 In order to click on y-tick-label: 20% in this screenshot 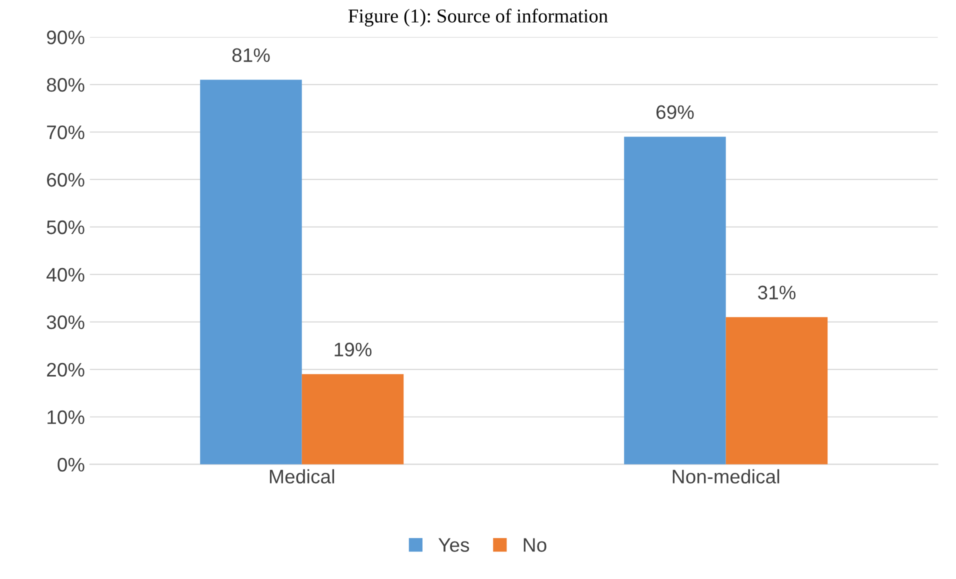, I will do `click(65, 369)`.